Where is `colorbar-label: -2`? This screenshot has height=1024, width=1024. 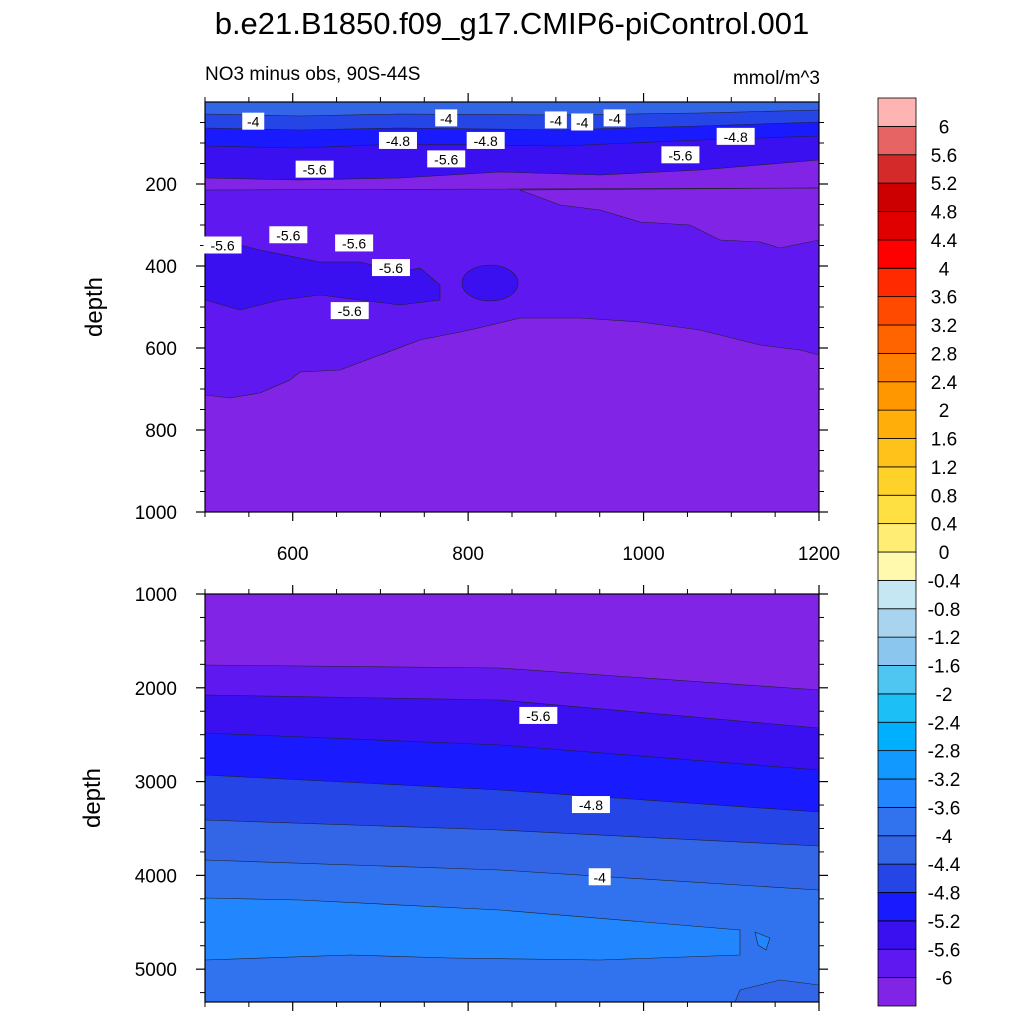 colorbar-label: -2 is located at coordinates (944, 695).